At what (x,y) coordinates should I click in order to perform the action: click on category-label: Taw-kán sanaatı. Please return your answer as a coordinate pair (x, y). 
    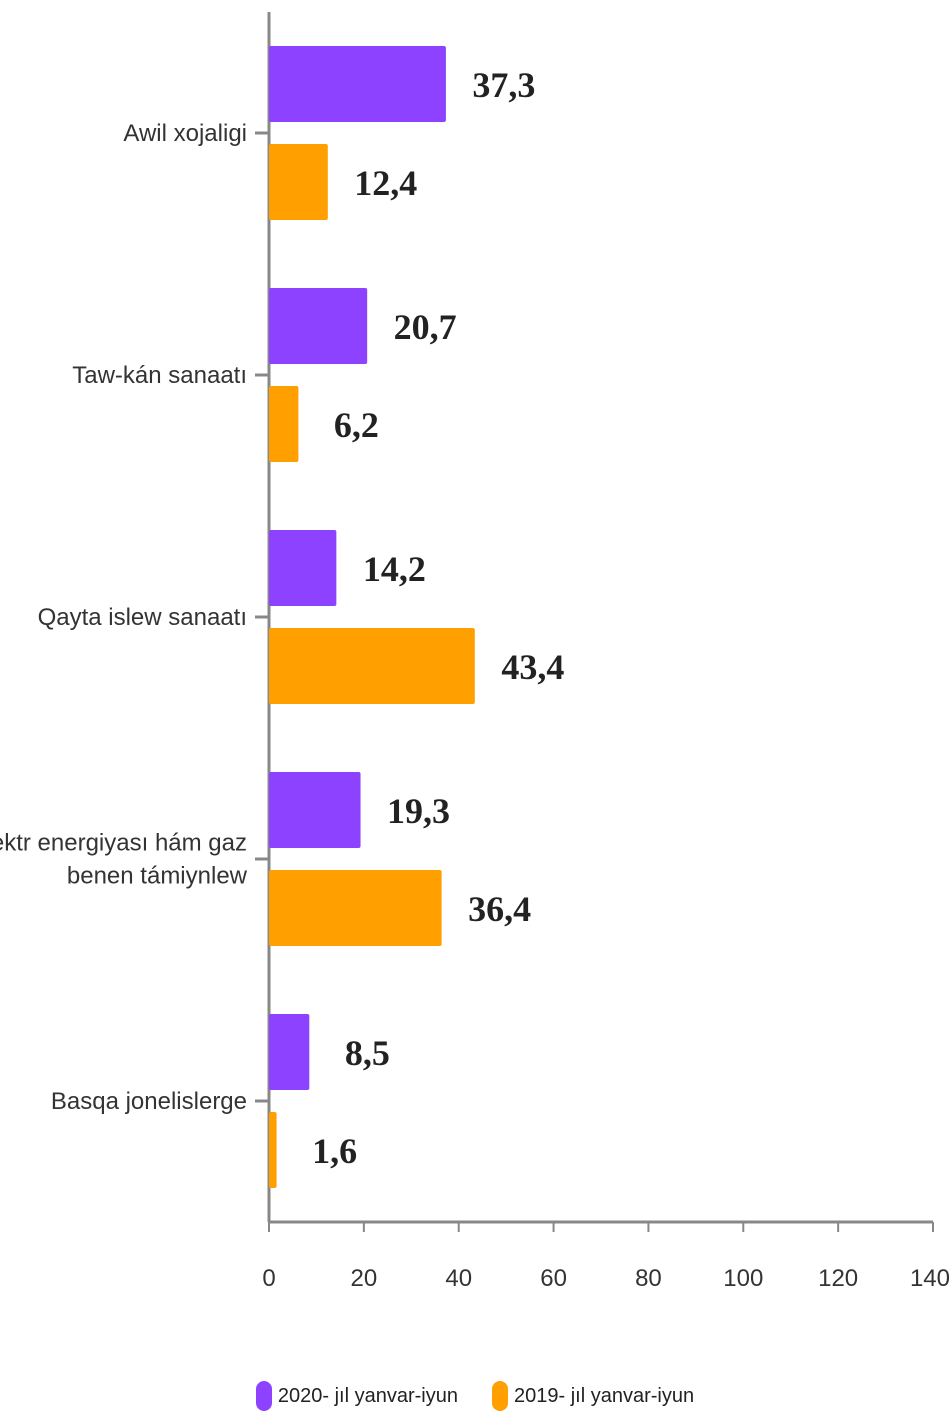
    Looking at the image, I should click on (159, 375).